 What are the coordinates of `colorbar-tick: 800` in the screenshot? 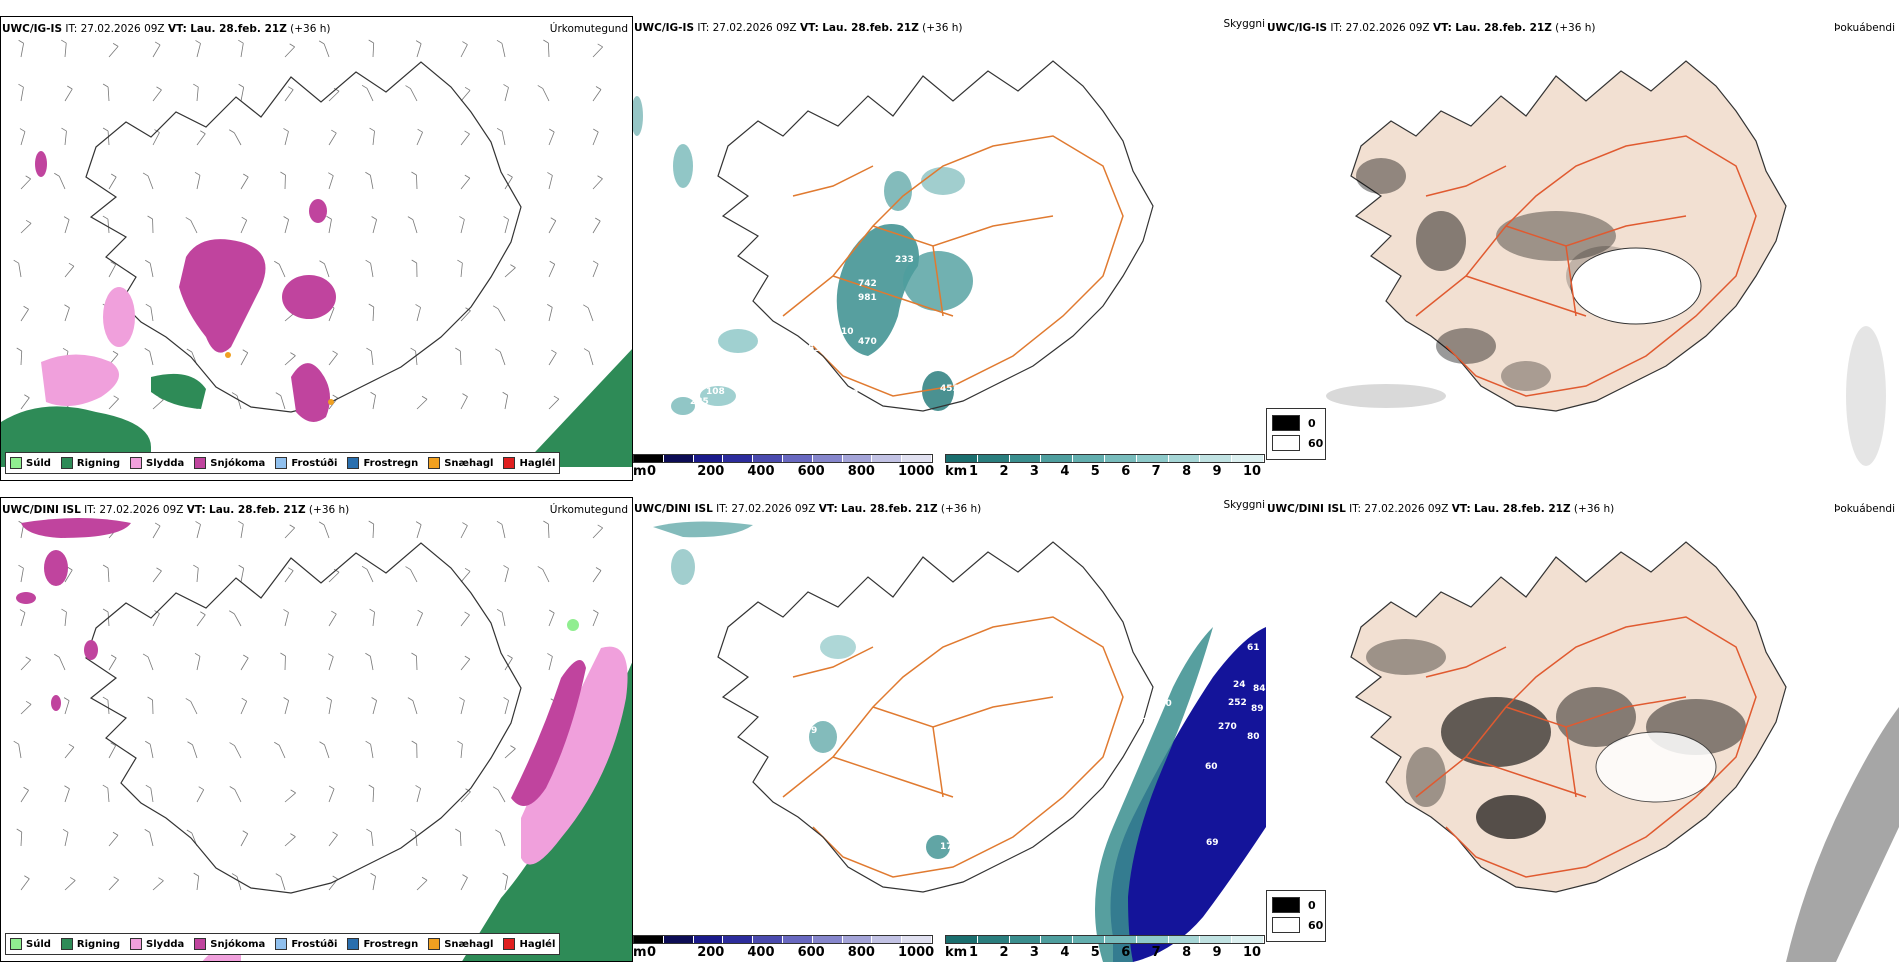 It's located at (861, 952).